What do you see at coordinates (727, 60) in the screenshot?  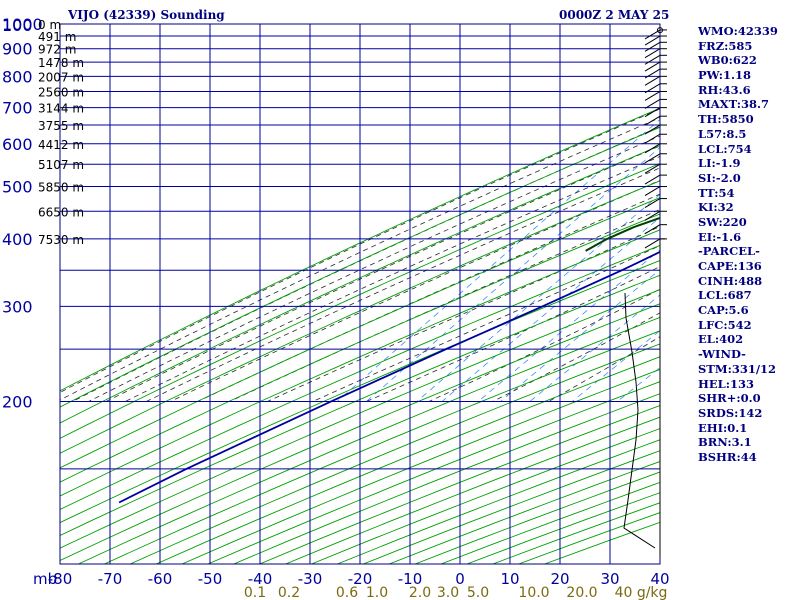 I see `index-item: WB0:622` at bounding box center [727, 60].